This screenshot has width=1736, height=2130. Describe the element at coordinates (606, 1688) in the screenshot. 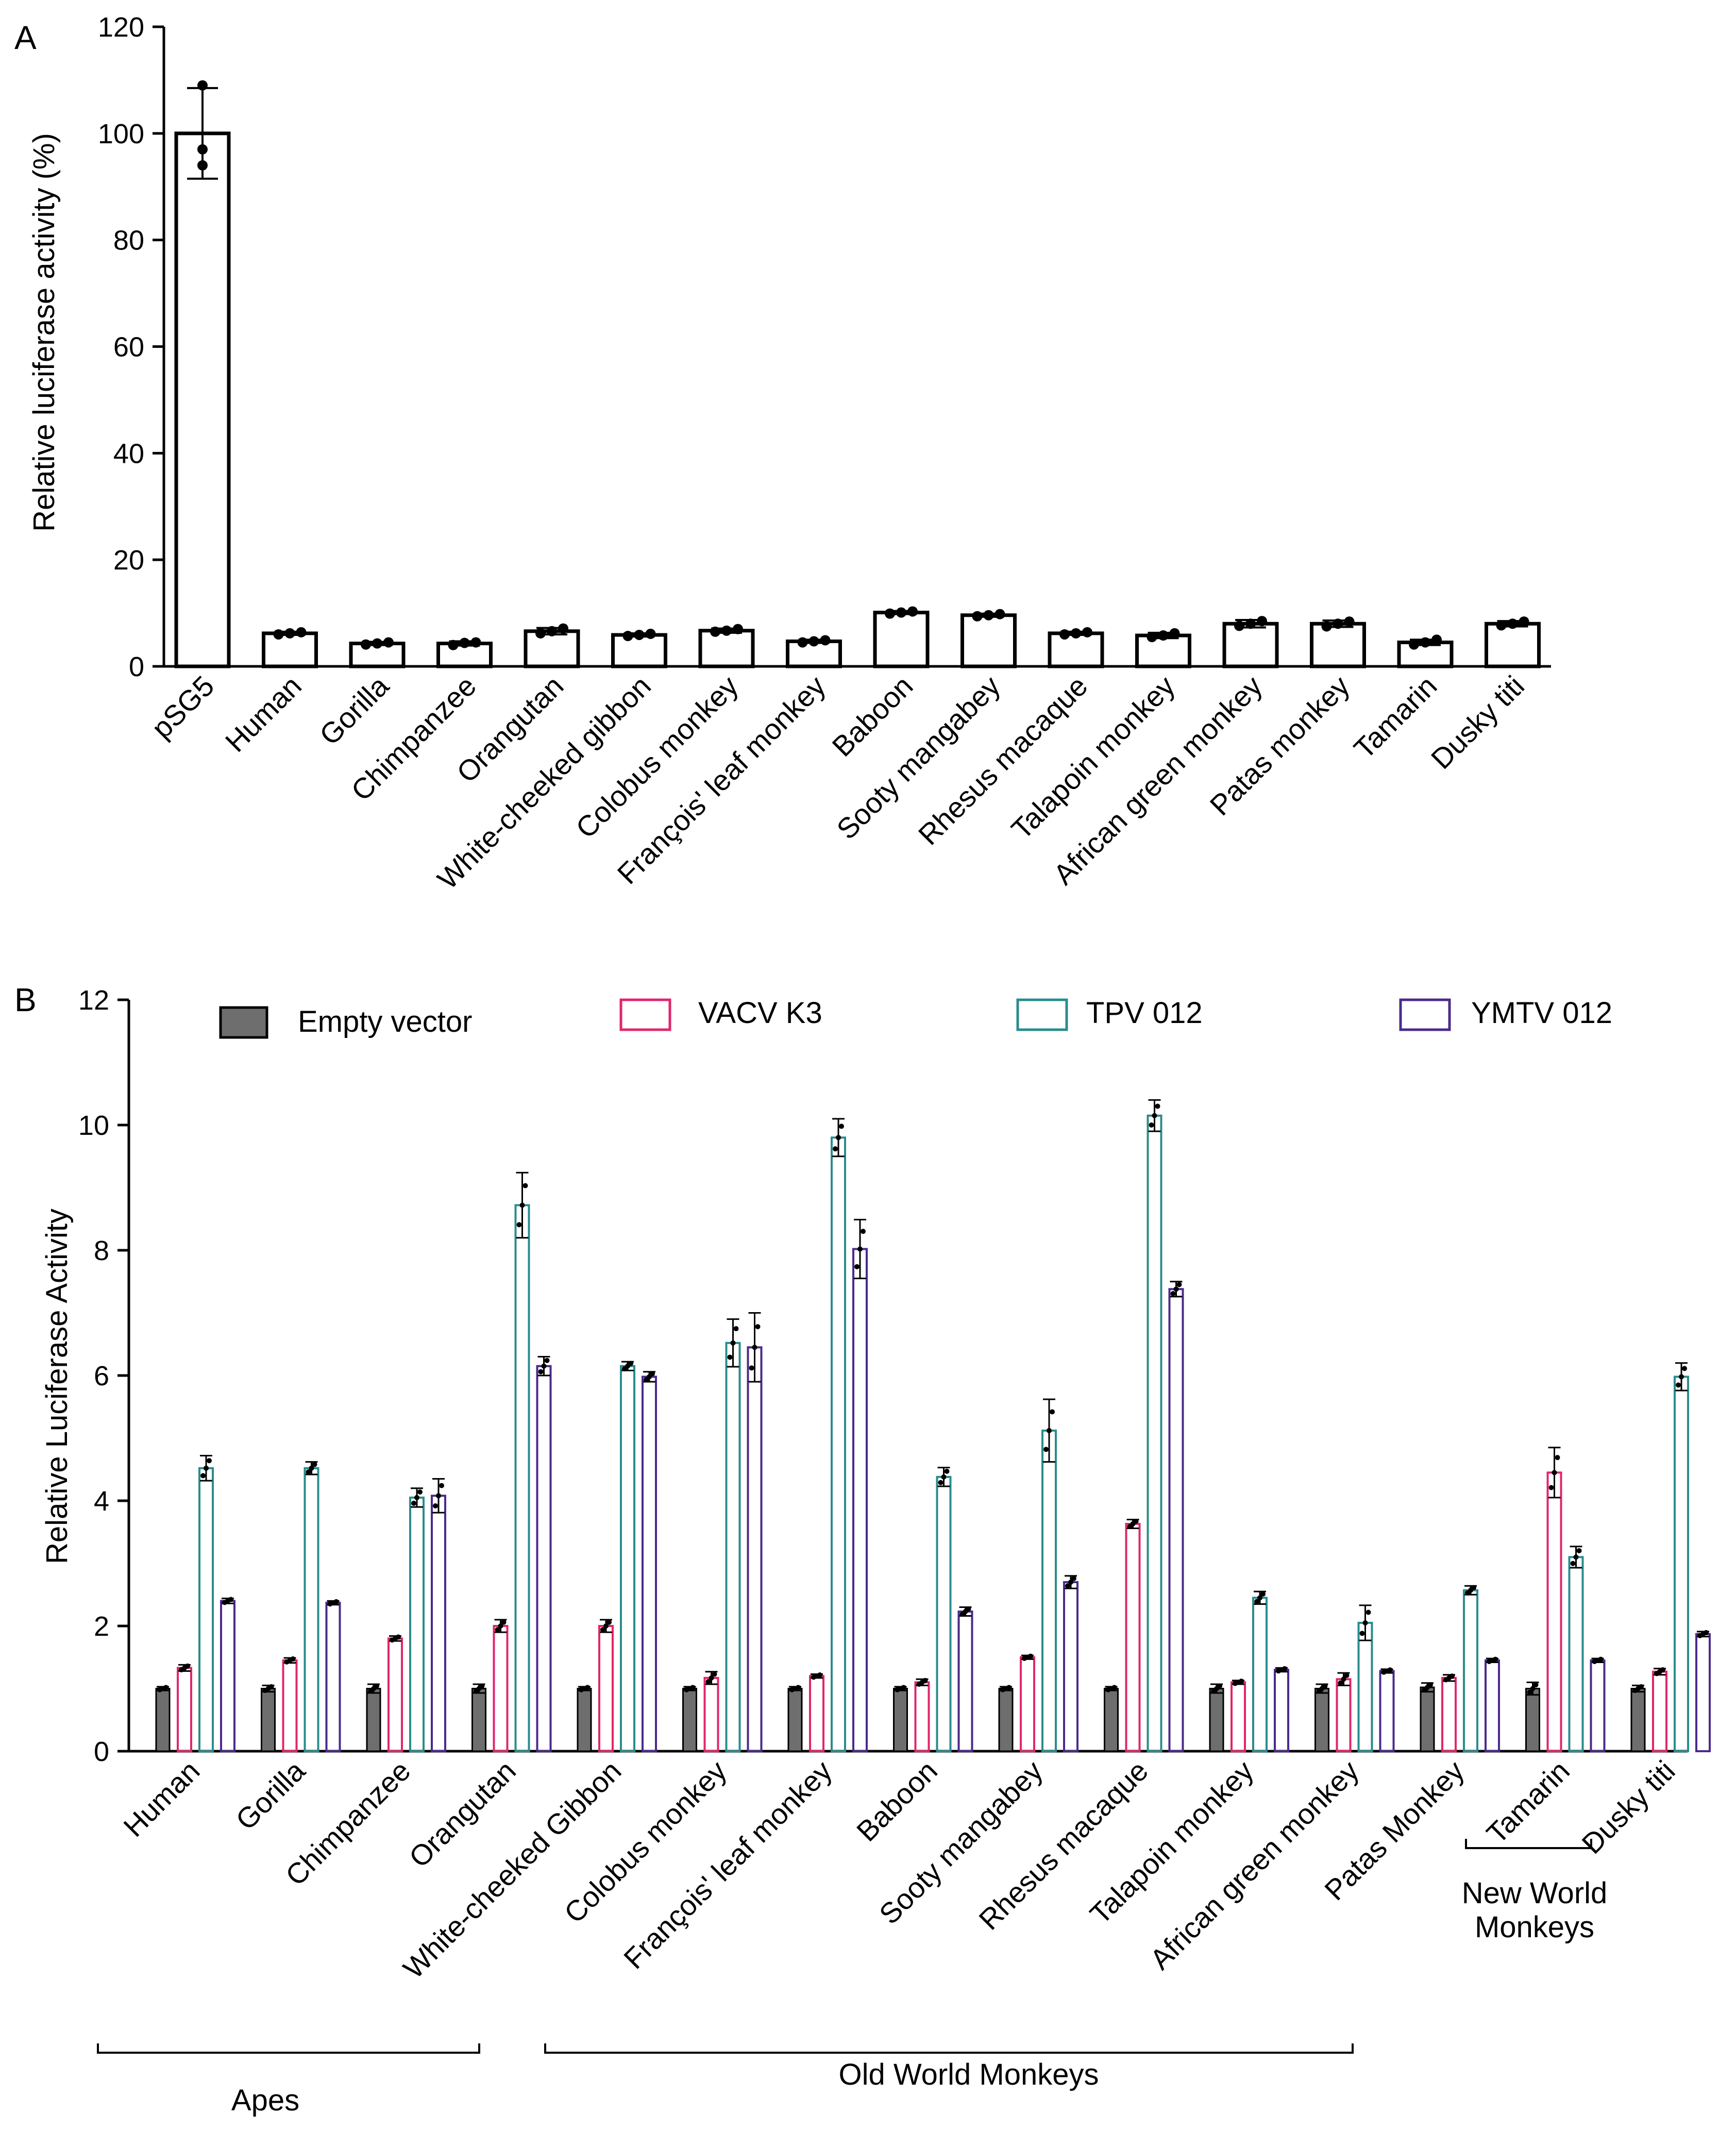

I see `panel-b-bar-vacv-k3-white-cheeked-gibbon` at that location.